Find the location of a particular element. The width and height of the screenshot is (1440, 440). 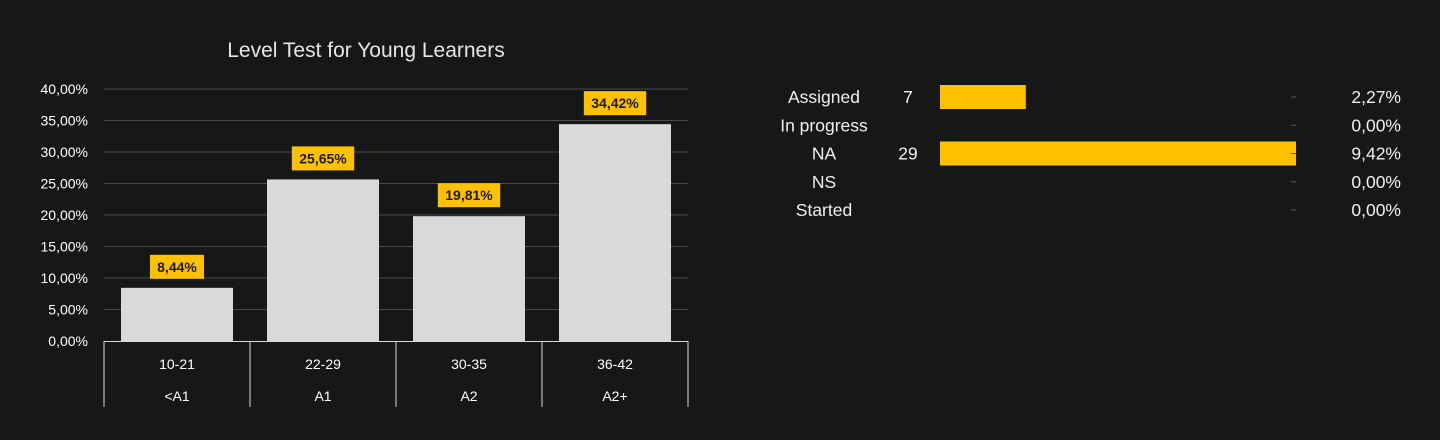

data-label: 19,81% is located at coordinates (469, 195).